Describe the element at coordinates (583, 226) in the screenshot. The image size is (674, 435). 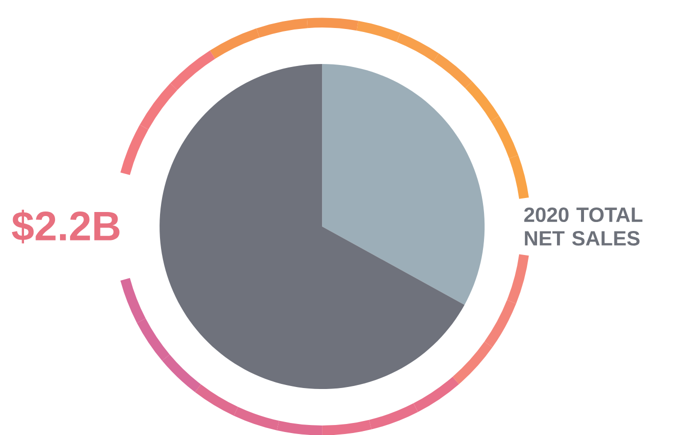
I see `text: 2020 TOTAL NET SALES` at that location.